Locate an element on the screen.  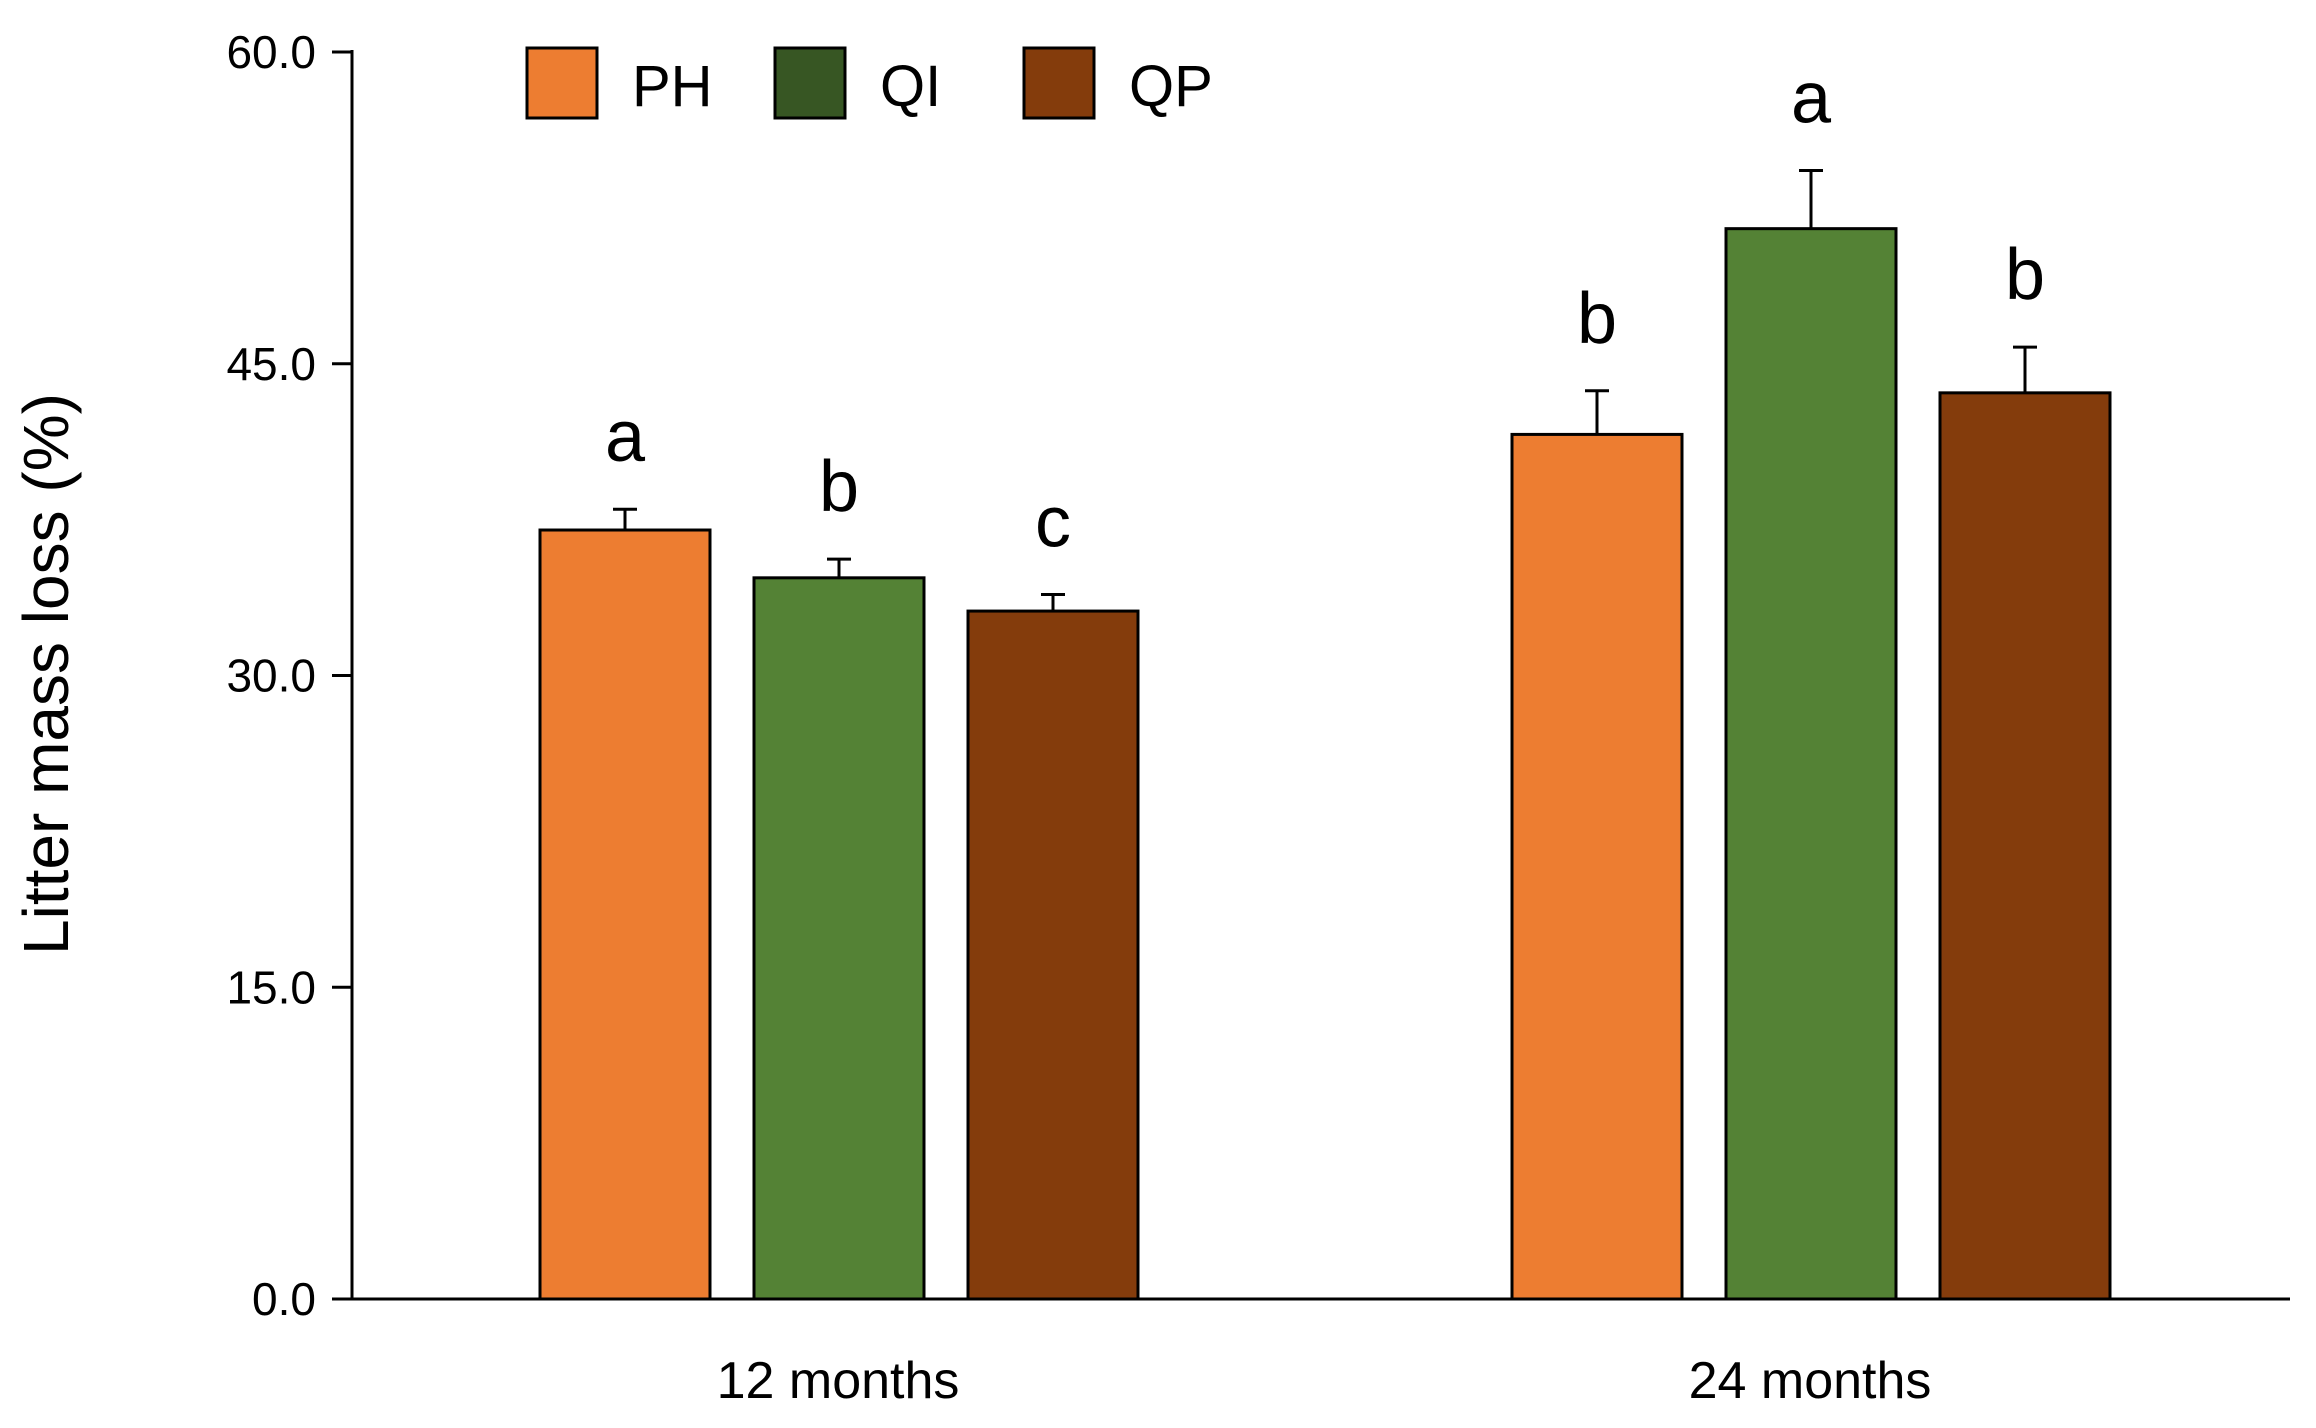
y-tick-label: 0.0 is located at coordinates (284, 1299).